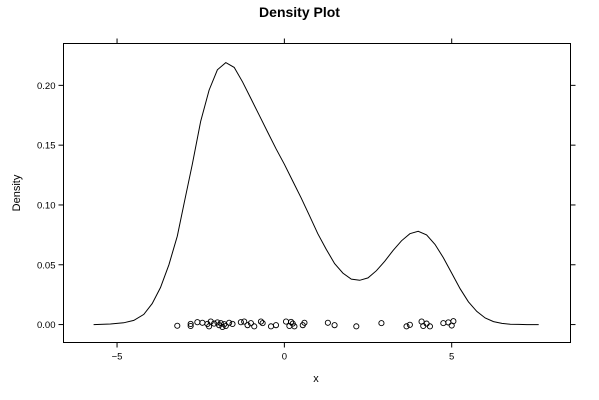 The image size is (599, 400). I want to click on y-tick-label: 0.15, so click(46, 146).